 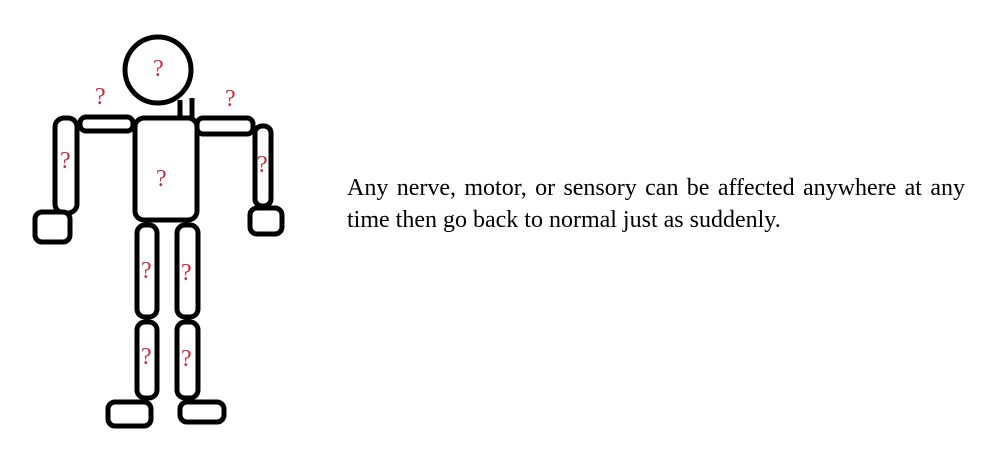 I want to click on left-shin, so click(x=147, y=360).